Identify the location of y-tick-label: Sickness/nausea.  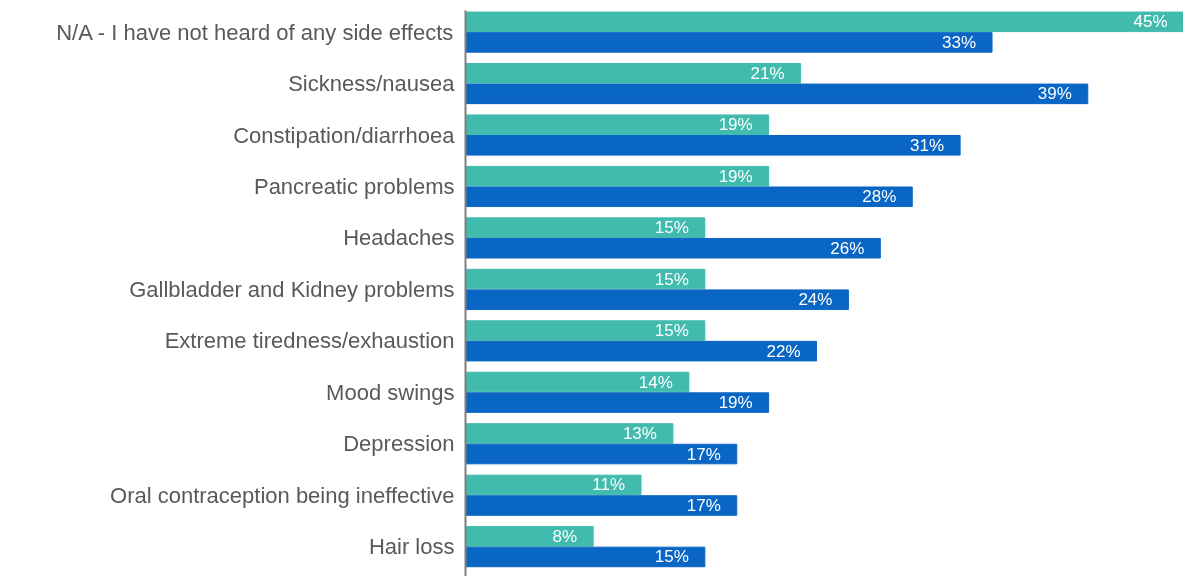
(372, 84).